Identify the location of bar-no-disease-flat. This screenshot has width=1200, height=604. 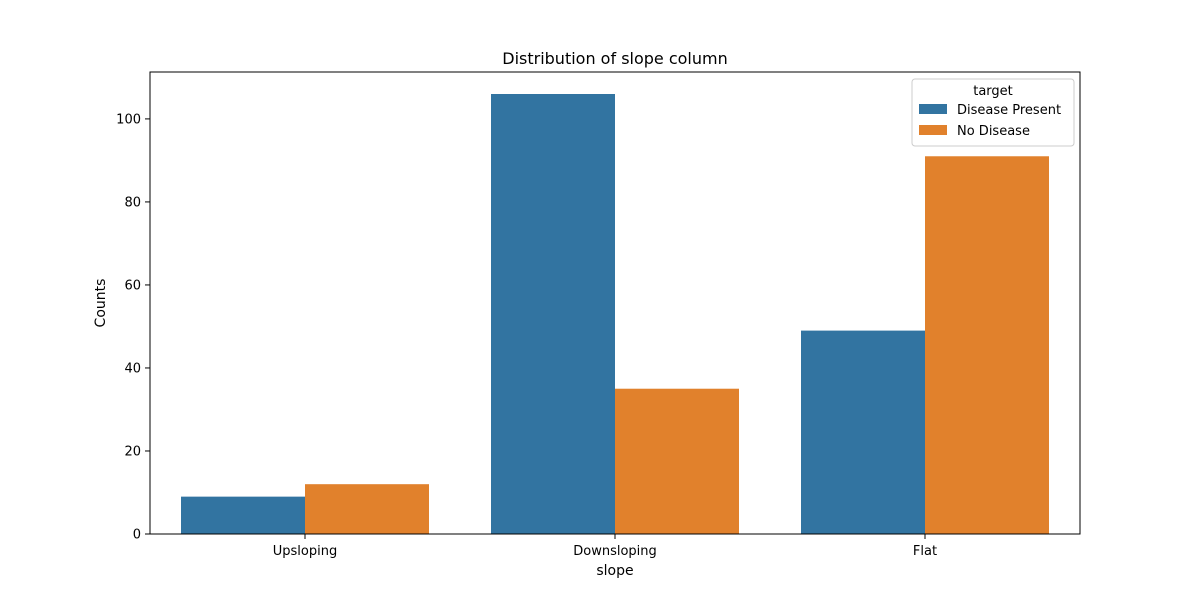
(987, 345).